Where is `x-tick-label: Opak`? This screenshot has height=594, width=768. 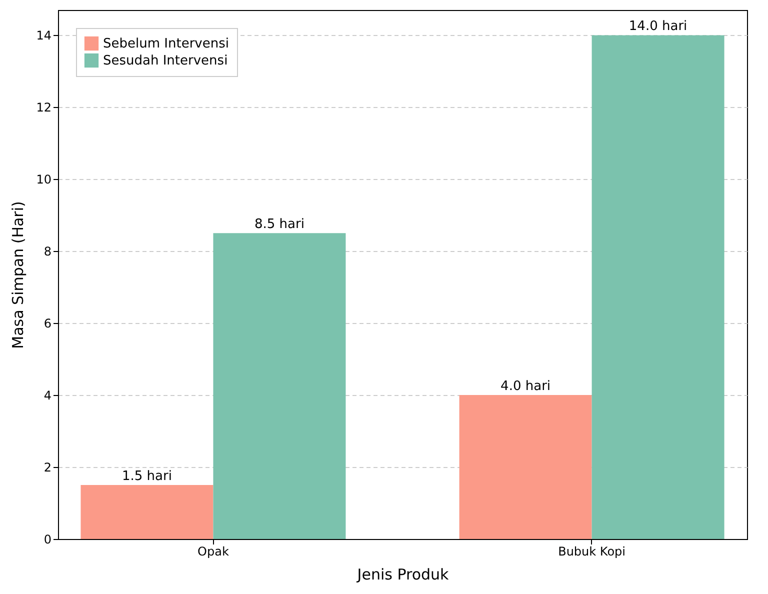
x-tick-label: Opak is located at coordinates (213, 551).